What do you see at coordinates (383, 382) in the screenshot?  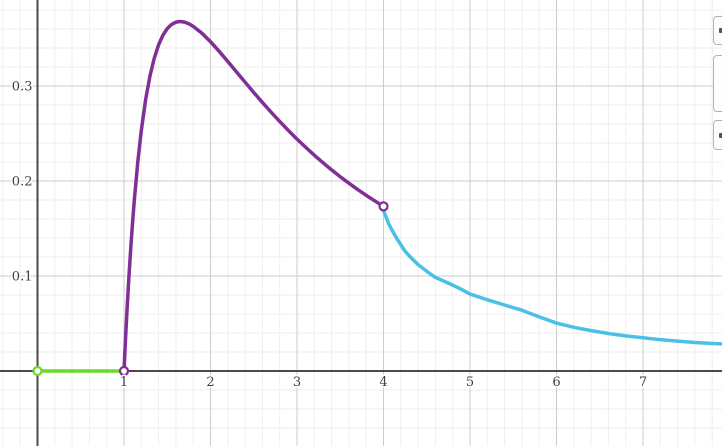 I see `x-tick-label: 4` at bounding box center [383, 382].